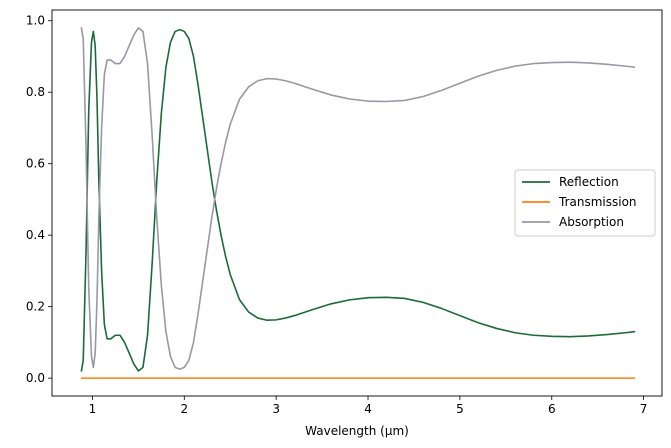 The image size is (671, 448). I want to click on legend-label: Reflection, so click(589, 182).